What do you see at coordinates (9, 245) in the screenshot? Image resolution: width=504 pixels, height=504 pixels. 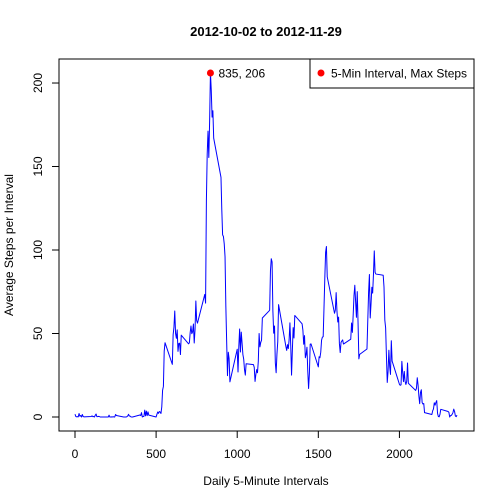 I see `y-axis-label: Average Steps per Interval` at bounding box center [9, 245].